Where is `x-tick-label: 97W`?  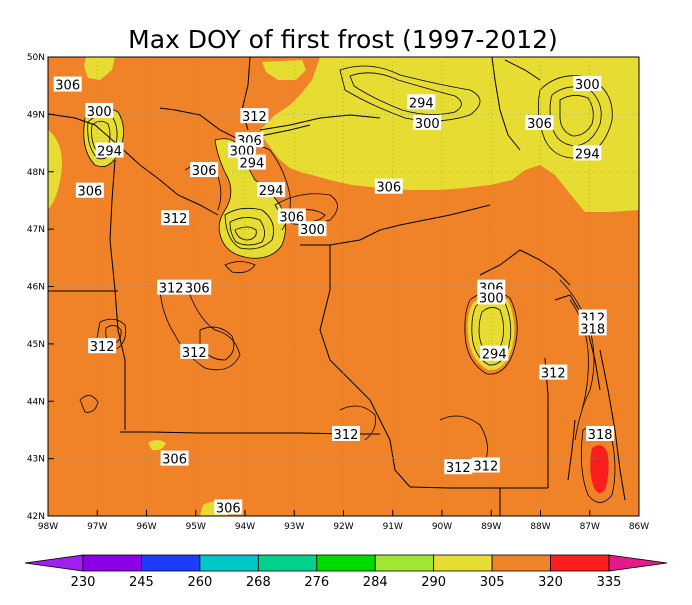 x-tick-label: 97W is located at coordinates (97, 527).